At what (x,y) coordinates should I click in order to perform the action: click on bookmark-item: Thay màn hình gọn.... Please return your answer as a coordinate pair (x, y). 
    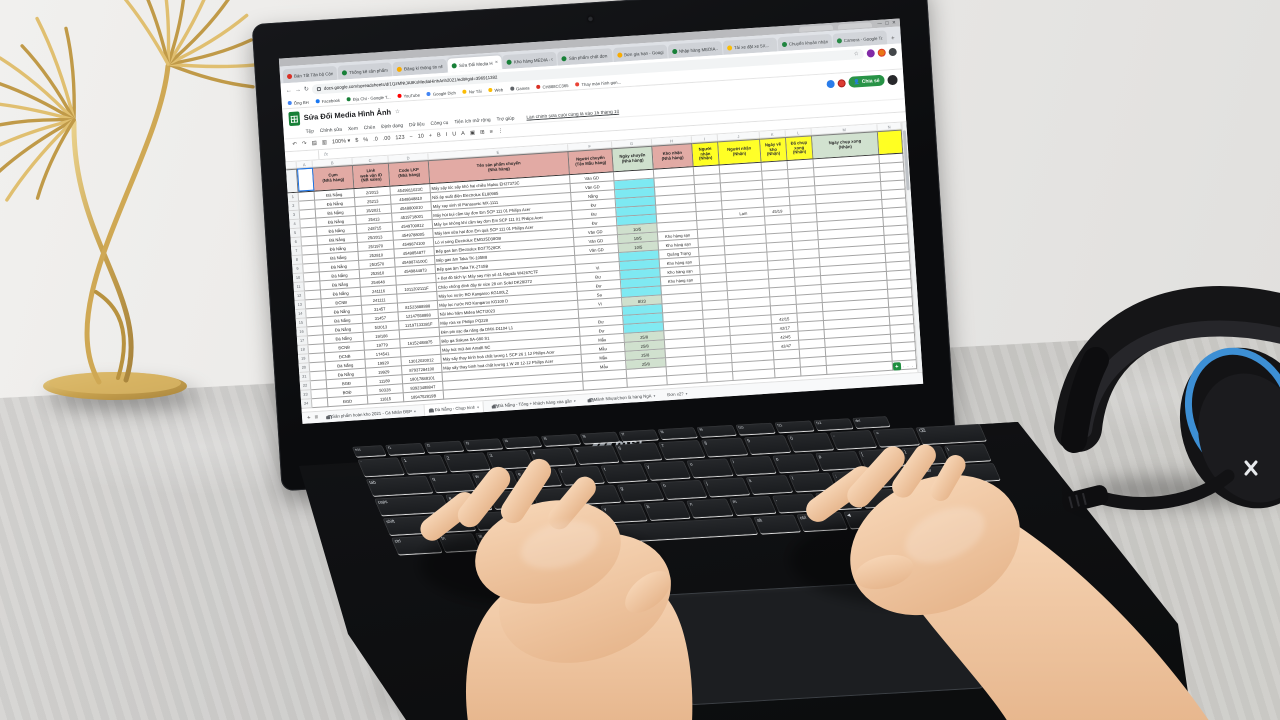
    Looking at the image, I should click on (598, 83).